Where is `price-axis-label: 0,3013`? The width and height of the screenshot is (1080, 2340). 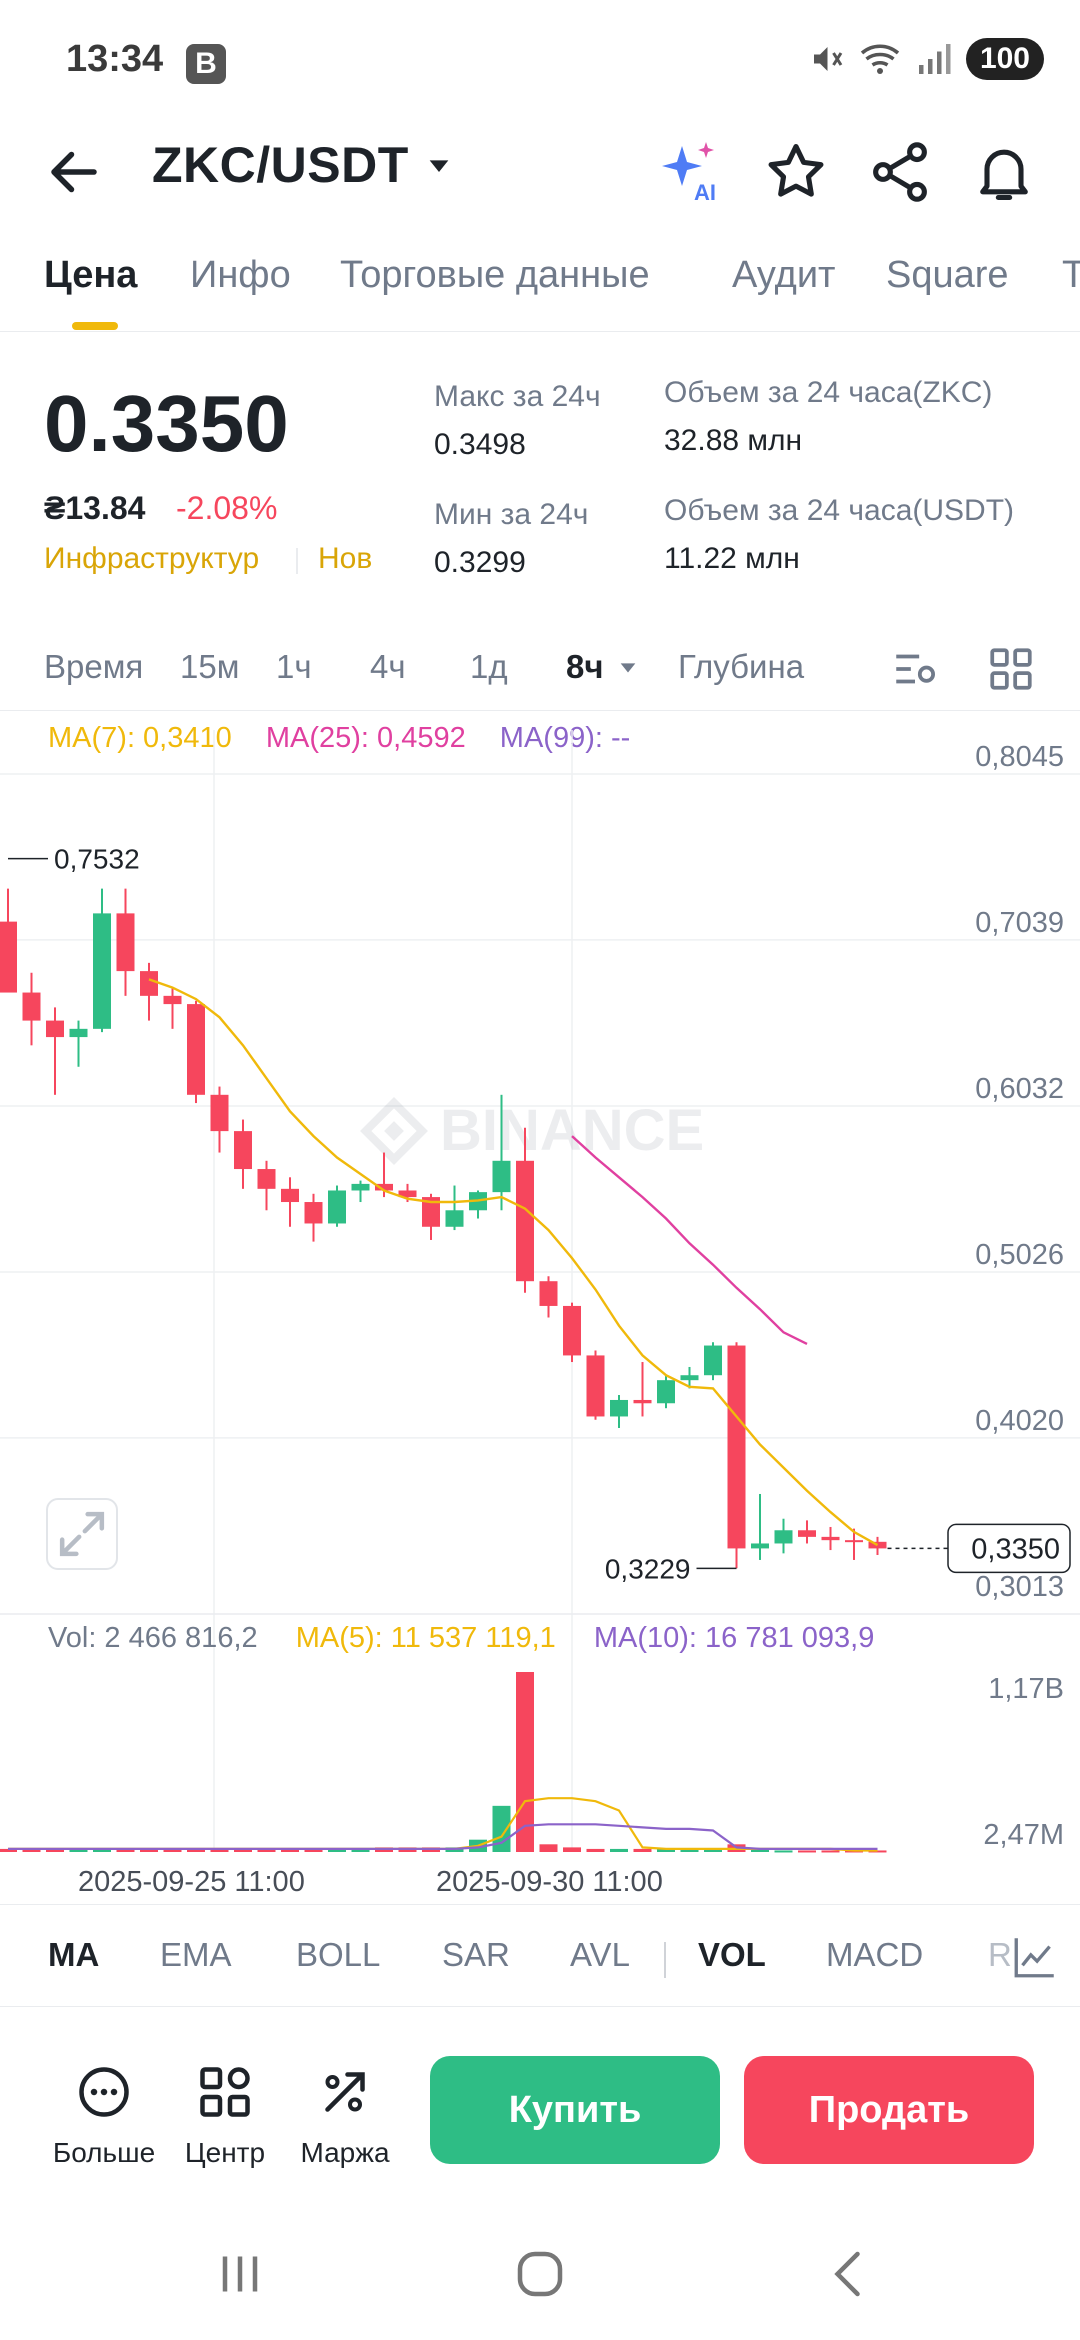 price-axis-label: 0,3013 is located at coordinates (1019, 1587).